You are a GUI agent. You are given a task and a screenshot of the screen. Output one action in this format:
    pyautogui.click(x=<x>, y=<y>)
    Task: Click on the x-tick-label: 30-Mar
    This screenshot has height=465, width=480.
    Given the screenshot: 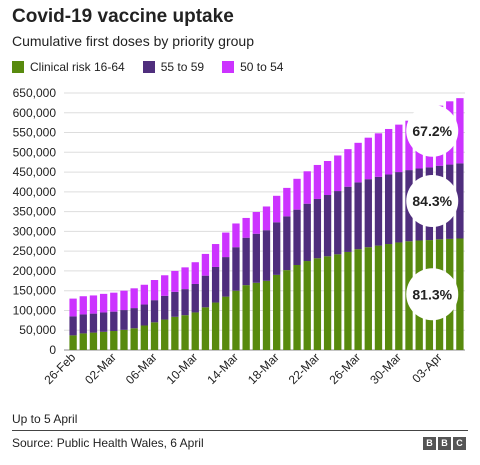 What is the action you would take?
    pyautogui.click(x=385, y=368)
    